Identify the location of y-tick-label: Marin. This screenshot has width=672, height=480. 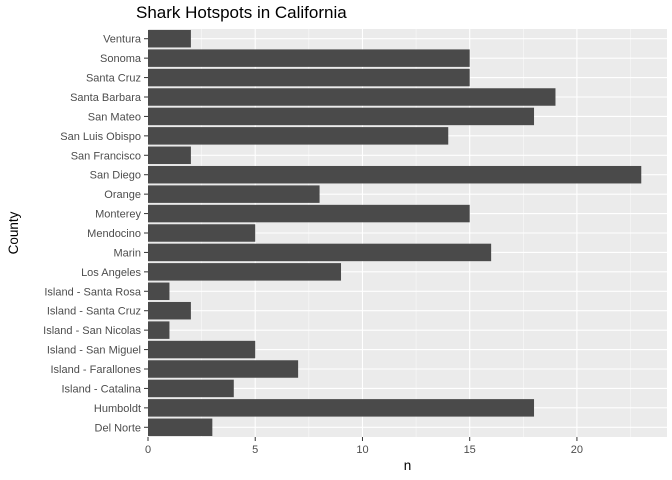
(127, 253).